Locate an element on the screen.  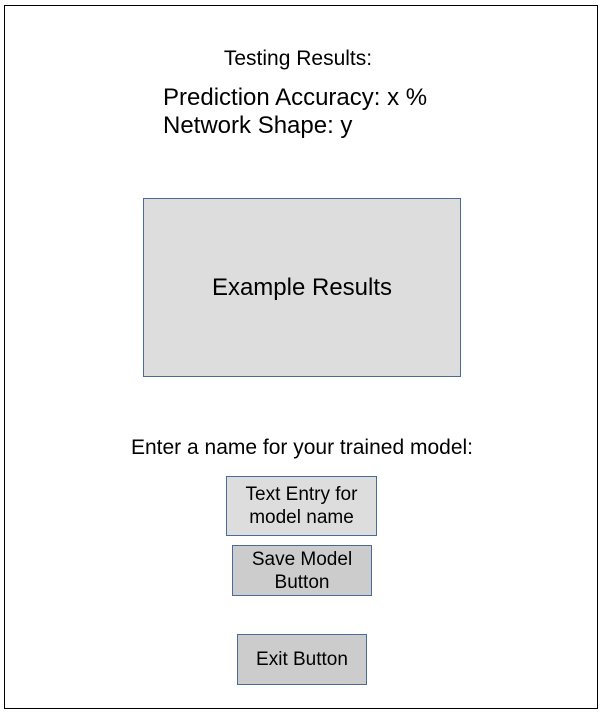
model-name-input: Text Entry for model name is located at coordinates (301, 506).